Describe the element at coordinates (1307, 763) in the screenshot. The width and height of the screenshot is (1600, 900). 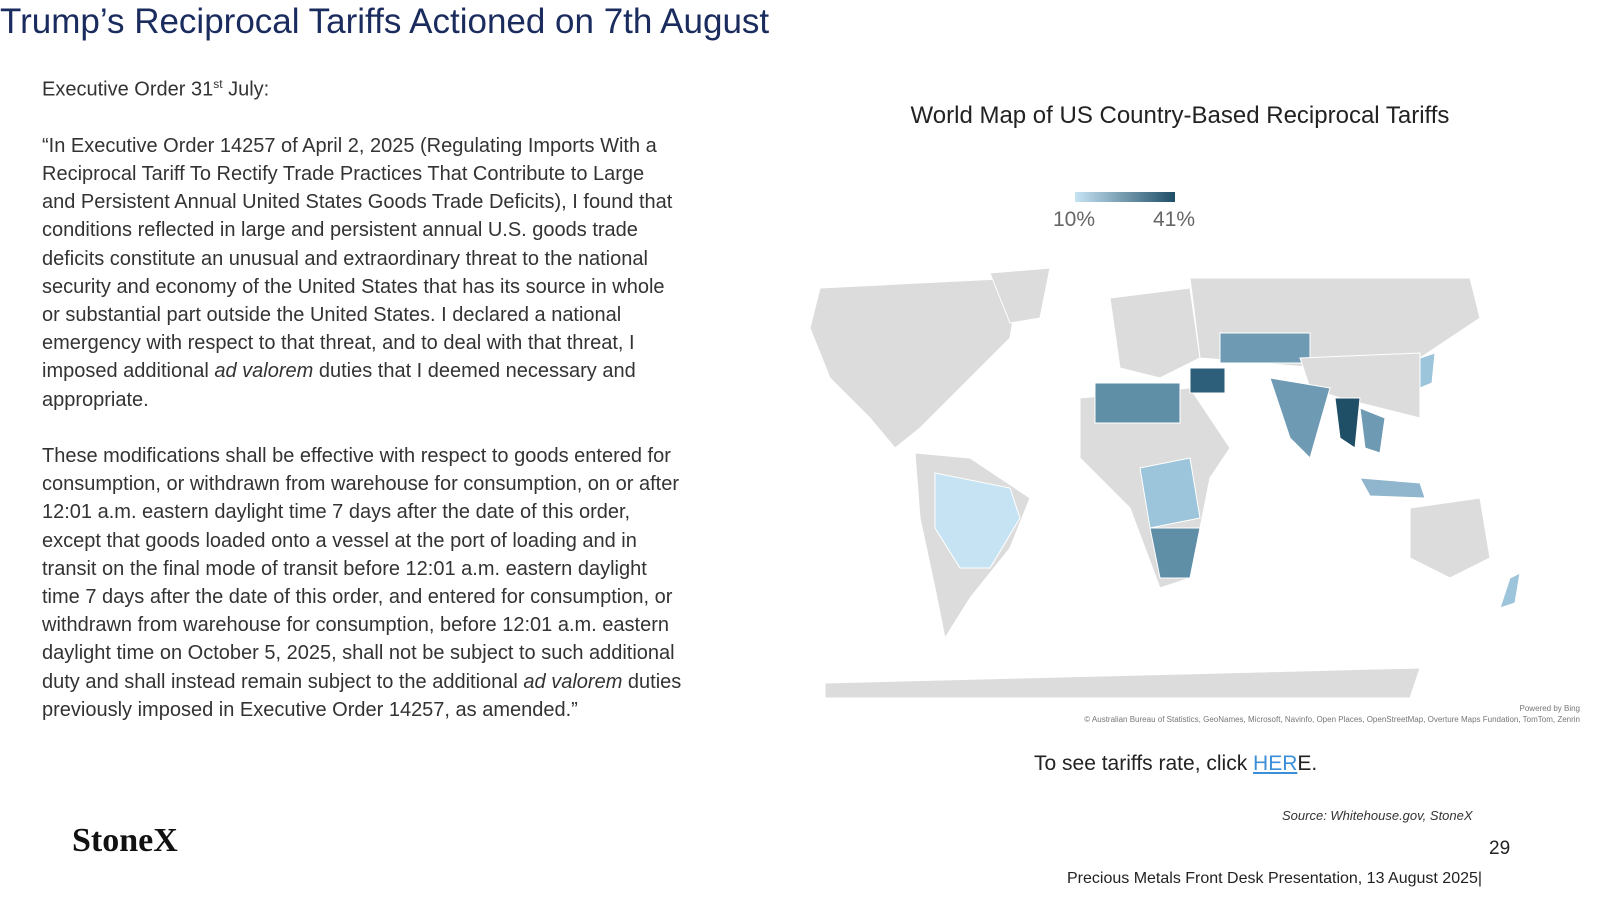
I see `link-suffix: E.` at that location.